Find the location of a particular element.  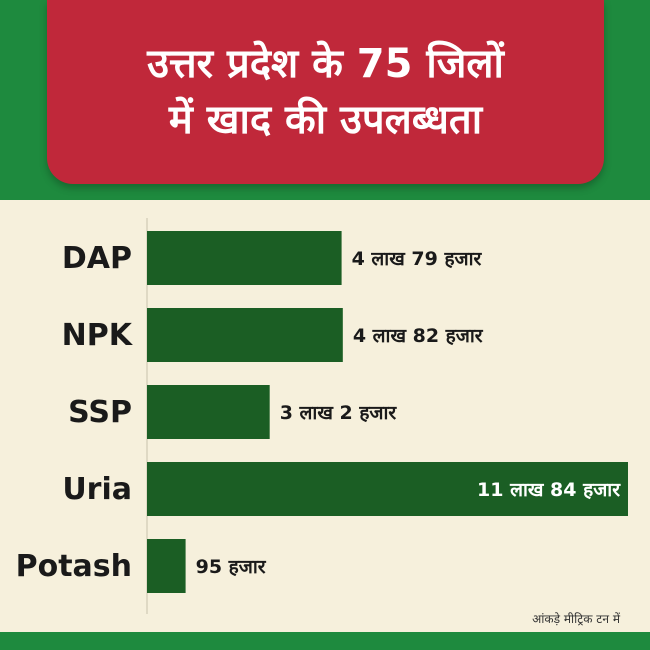

data-label: 4 लाख 79 हजार is located at coordinates (417, 259).